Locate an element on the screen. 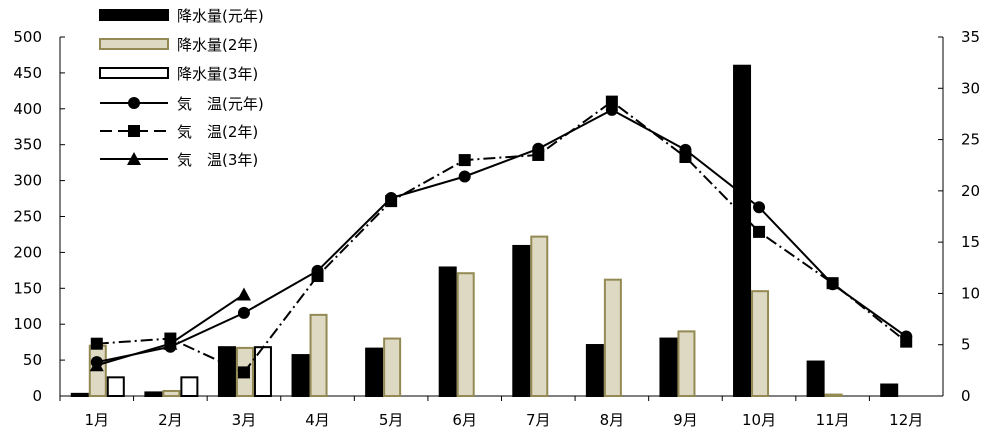 The height and width of the screenshot is (437, 987). left-tick-label: 50 is located at coordinates (32, 360).